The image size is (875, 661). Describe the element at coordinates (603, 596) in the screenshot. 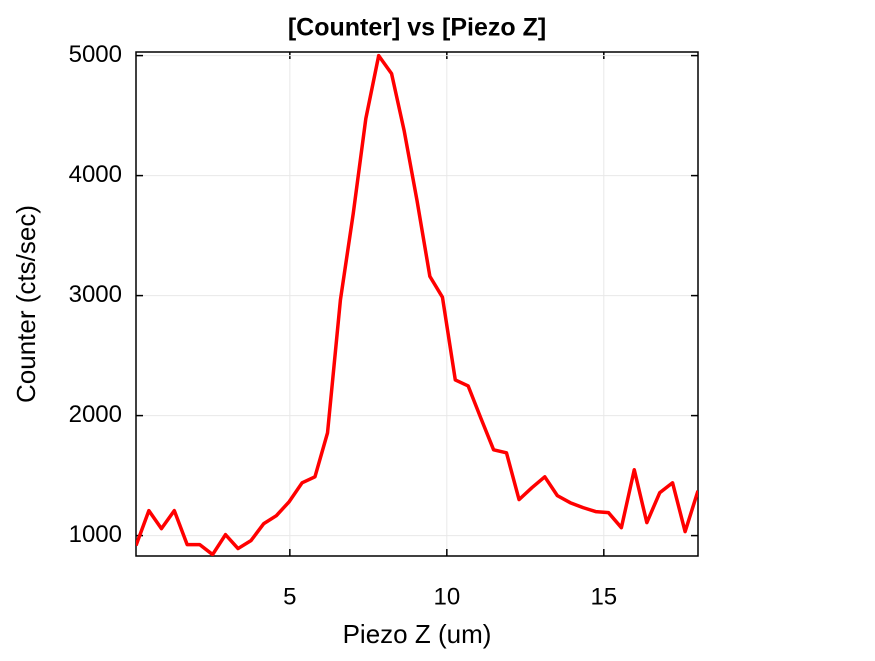

I see `x-tick-label: 15` at that location.